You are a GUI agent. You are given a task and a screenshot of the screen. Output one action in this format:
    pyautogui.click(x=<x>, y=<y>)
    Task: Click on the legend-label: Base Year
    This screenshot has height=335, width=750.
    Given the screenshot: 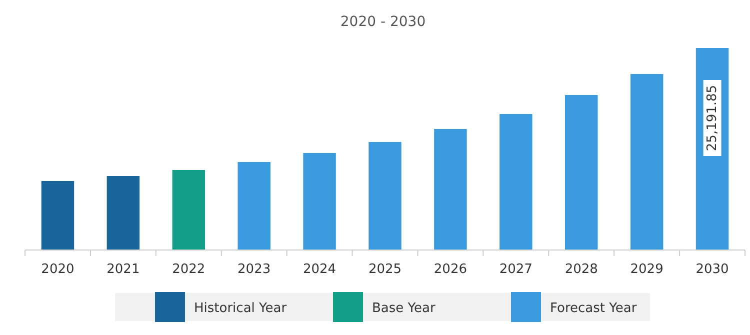 What is the action you would take?
    pyautogui.click(x=404, y=308)
    